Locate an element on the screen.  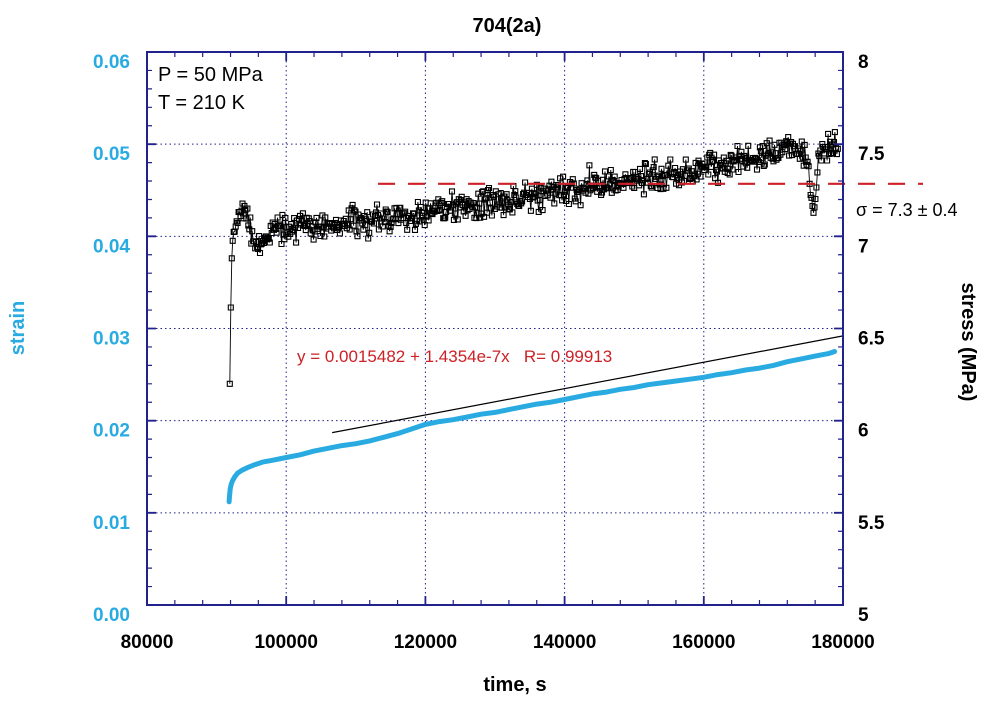
right-axis-title: stress (MPa) is located at coordinates (968, 342).